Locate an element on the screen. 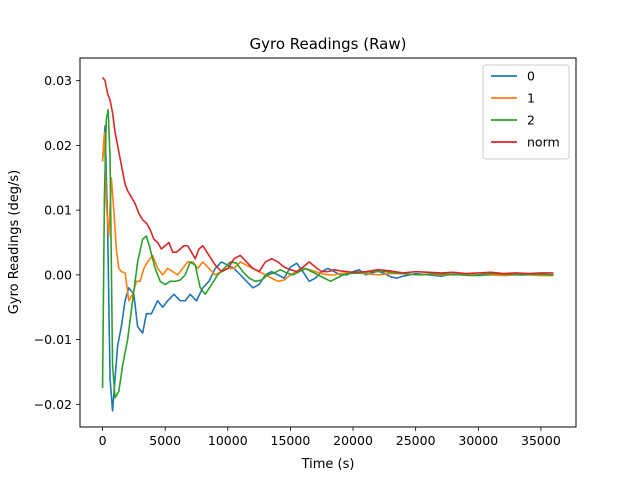  x-tick-label: 15000 is located at coordinates (291, 440).